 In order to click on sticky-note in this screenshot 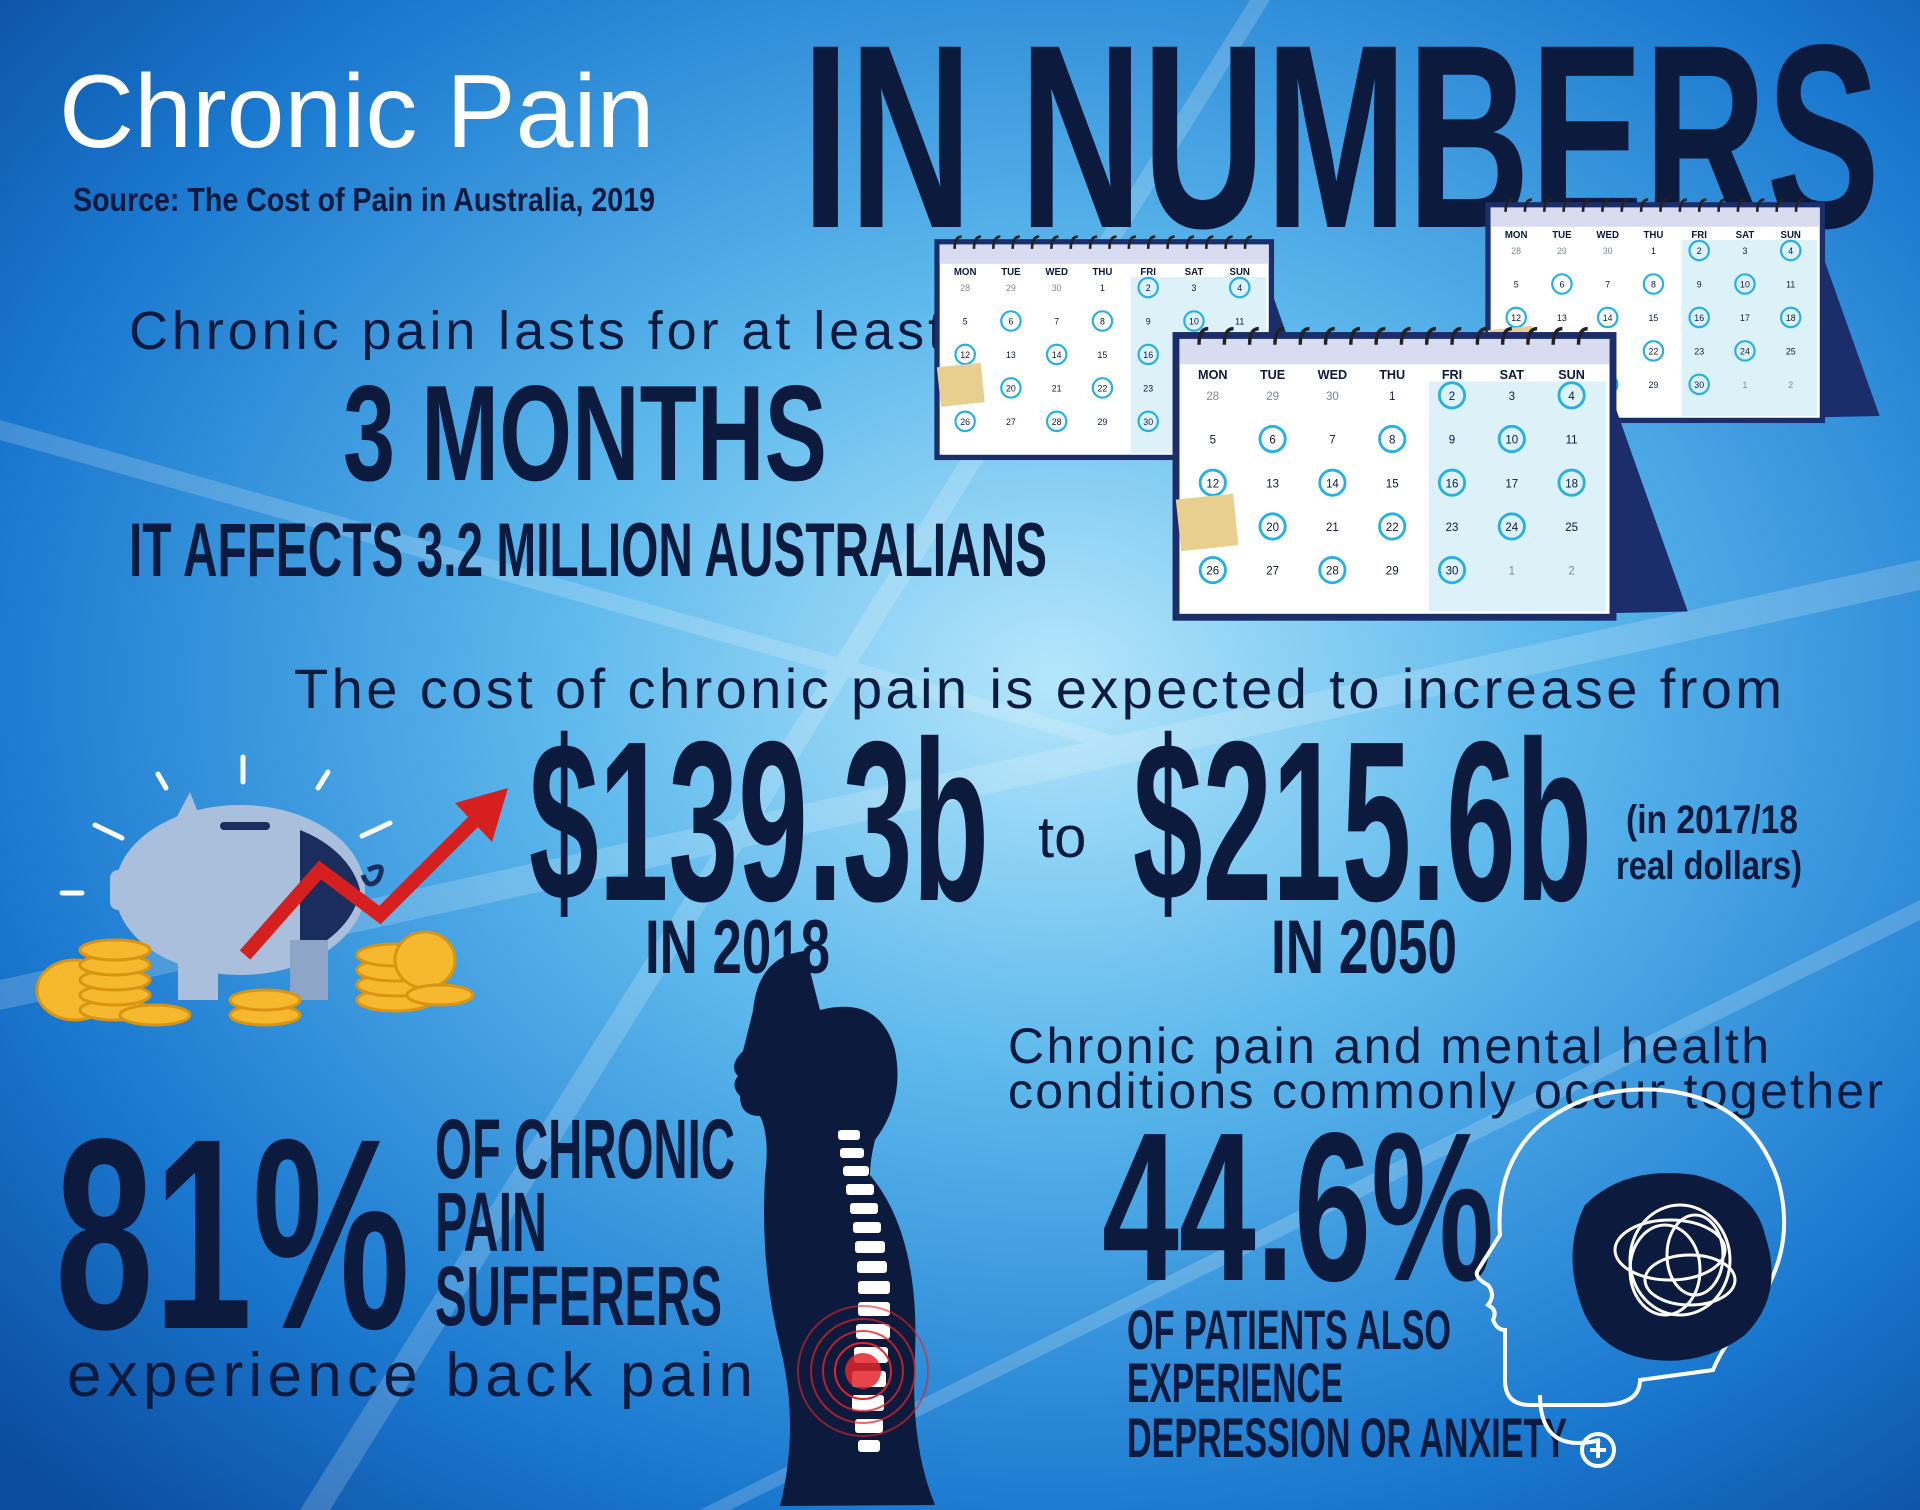, I will do `click(1207, 522)`.